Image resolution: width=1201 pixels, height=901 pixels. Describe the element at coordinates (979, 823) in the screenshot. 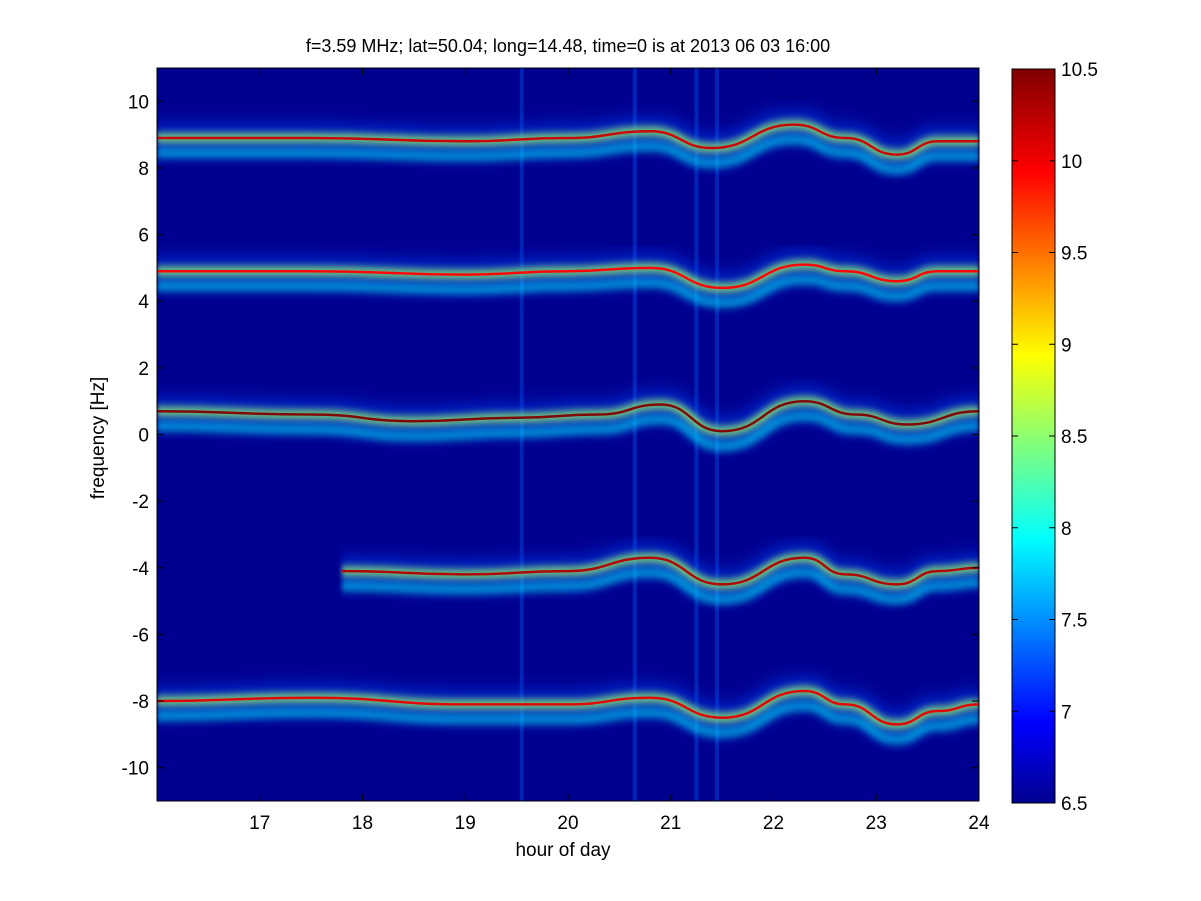

I see `x-tick-label: 24` at that location.